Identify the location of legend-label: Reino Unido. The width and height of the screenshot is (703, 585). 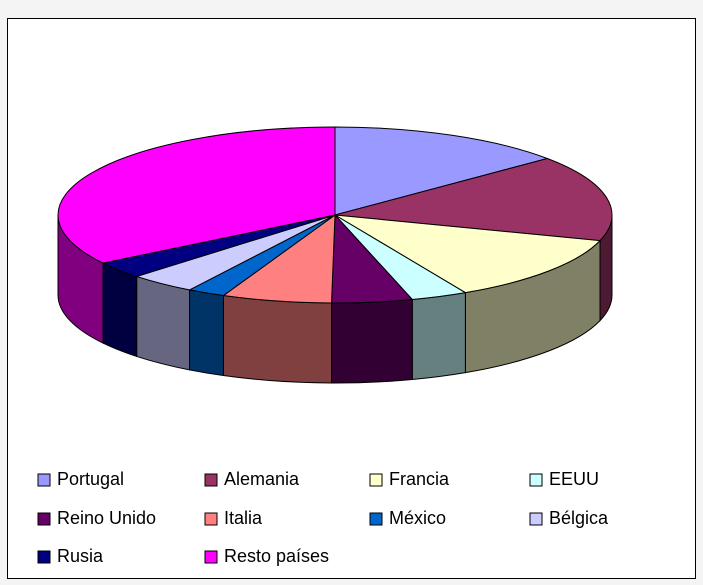
(106, 518).